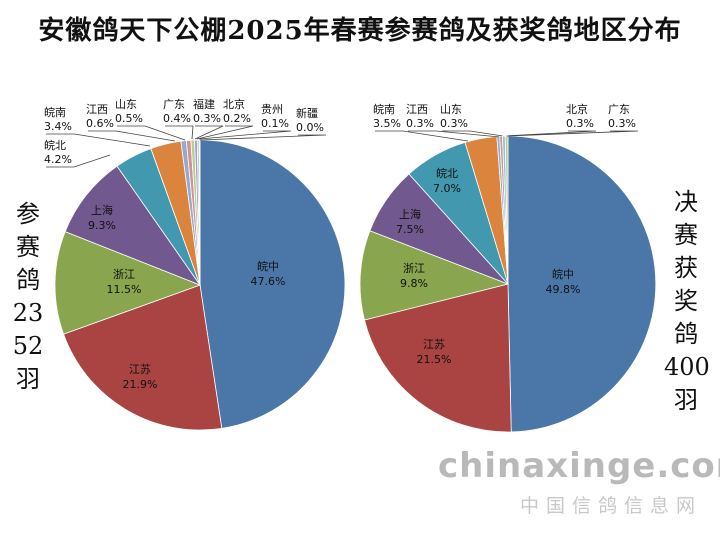 Image resolution: width=720 pixels, height=540 pixels. I want to click on slice-value-wannan: 3.5%, so click(387, 123).